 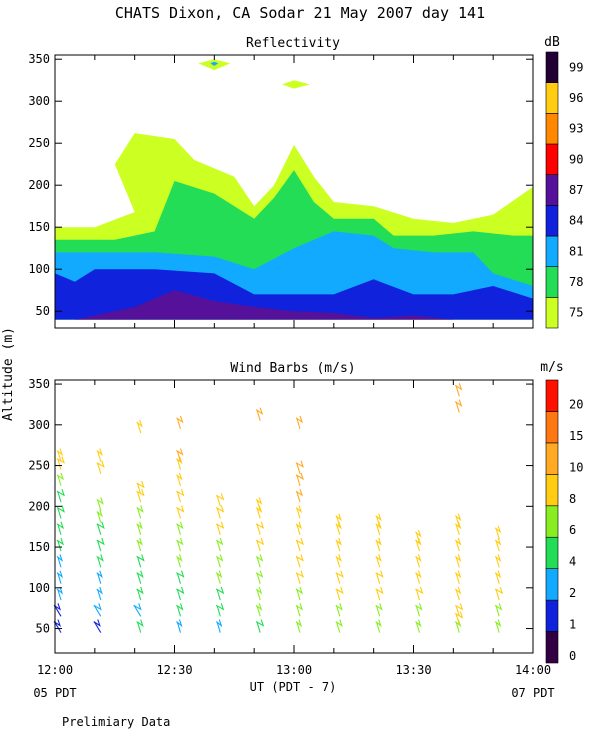 I want to click on wind-colorbar-label: 2, so click(x=572, y=593).